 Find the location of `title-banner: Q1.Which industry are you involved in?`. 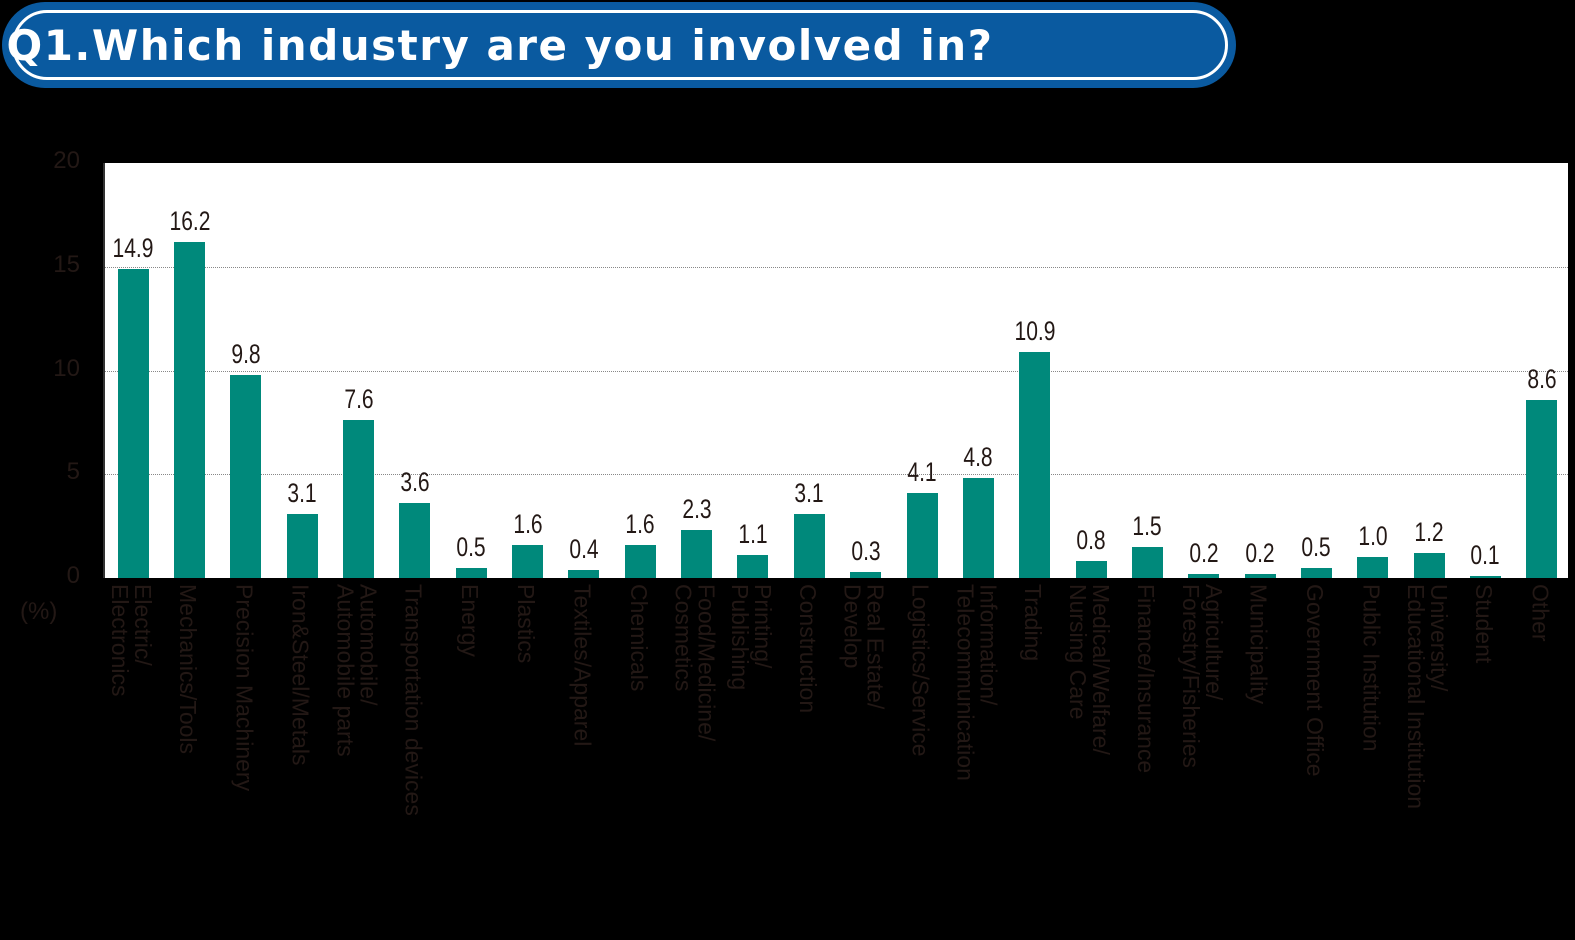

title-banner: Q1.Which industry are you involved in? is located at coordinates (619, 45).